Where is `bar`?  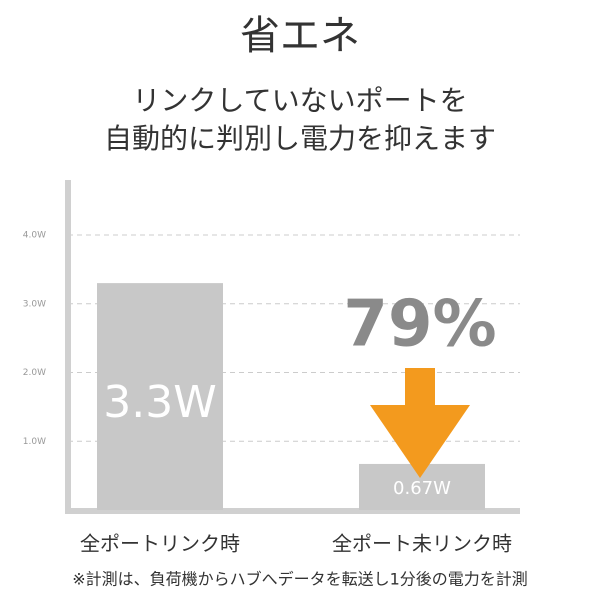 bar is located at coordinates (160, 396).